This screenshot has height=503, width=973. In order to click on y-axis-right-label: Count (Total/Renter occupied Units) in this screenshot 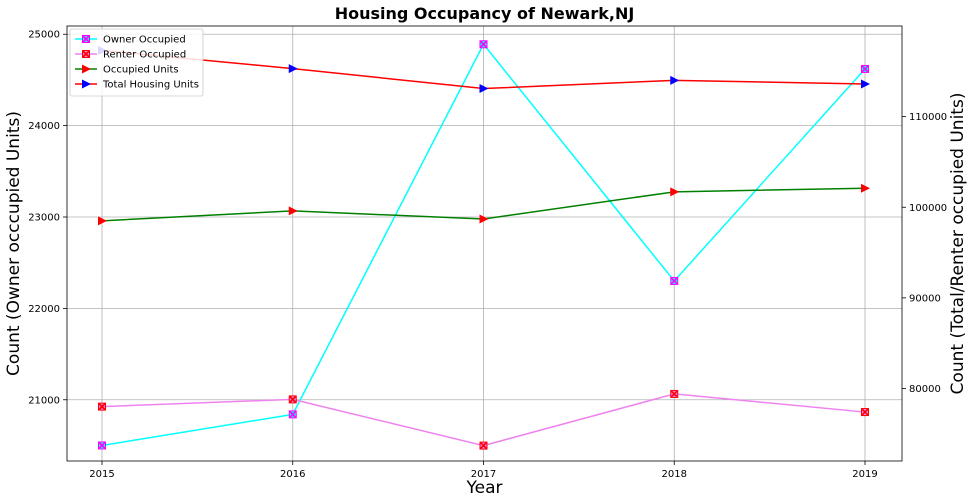, I will do `click(958, 244)`.